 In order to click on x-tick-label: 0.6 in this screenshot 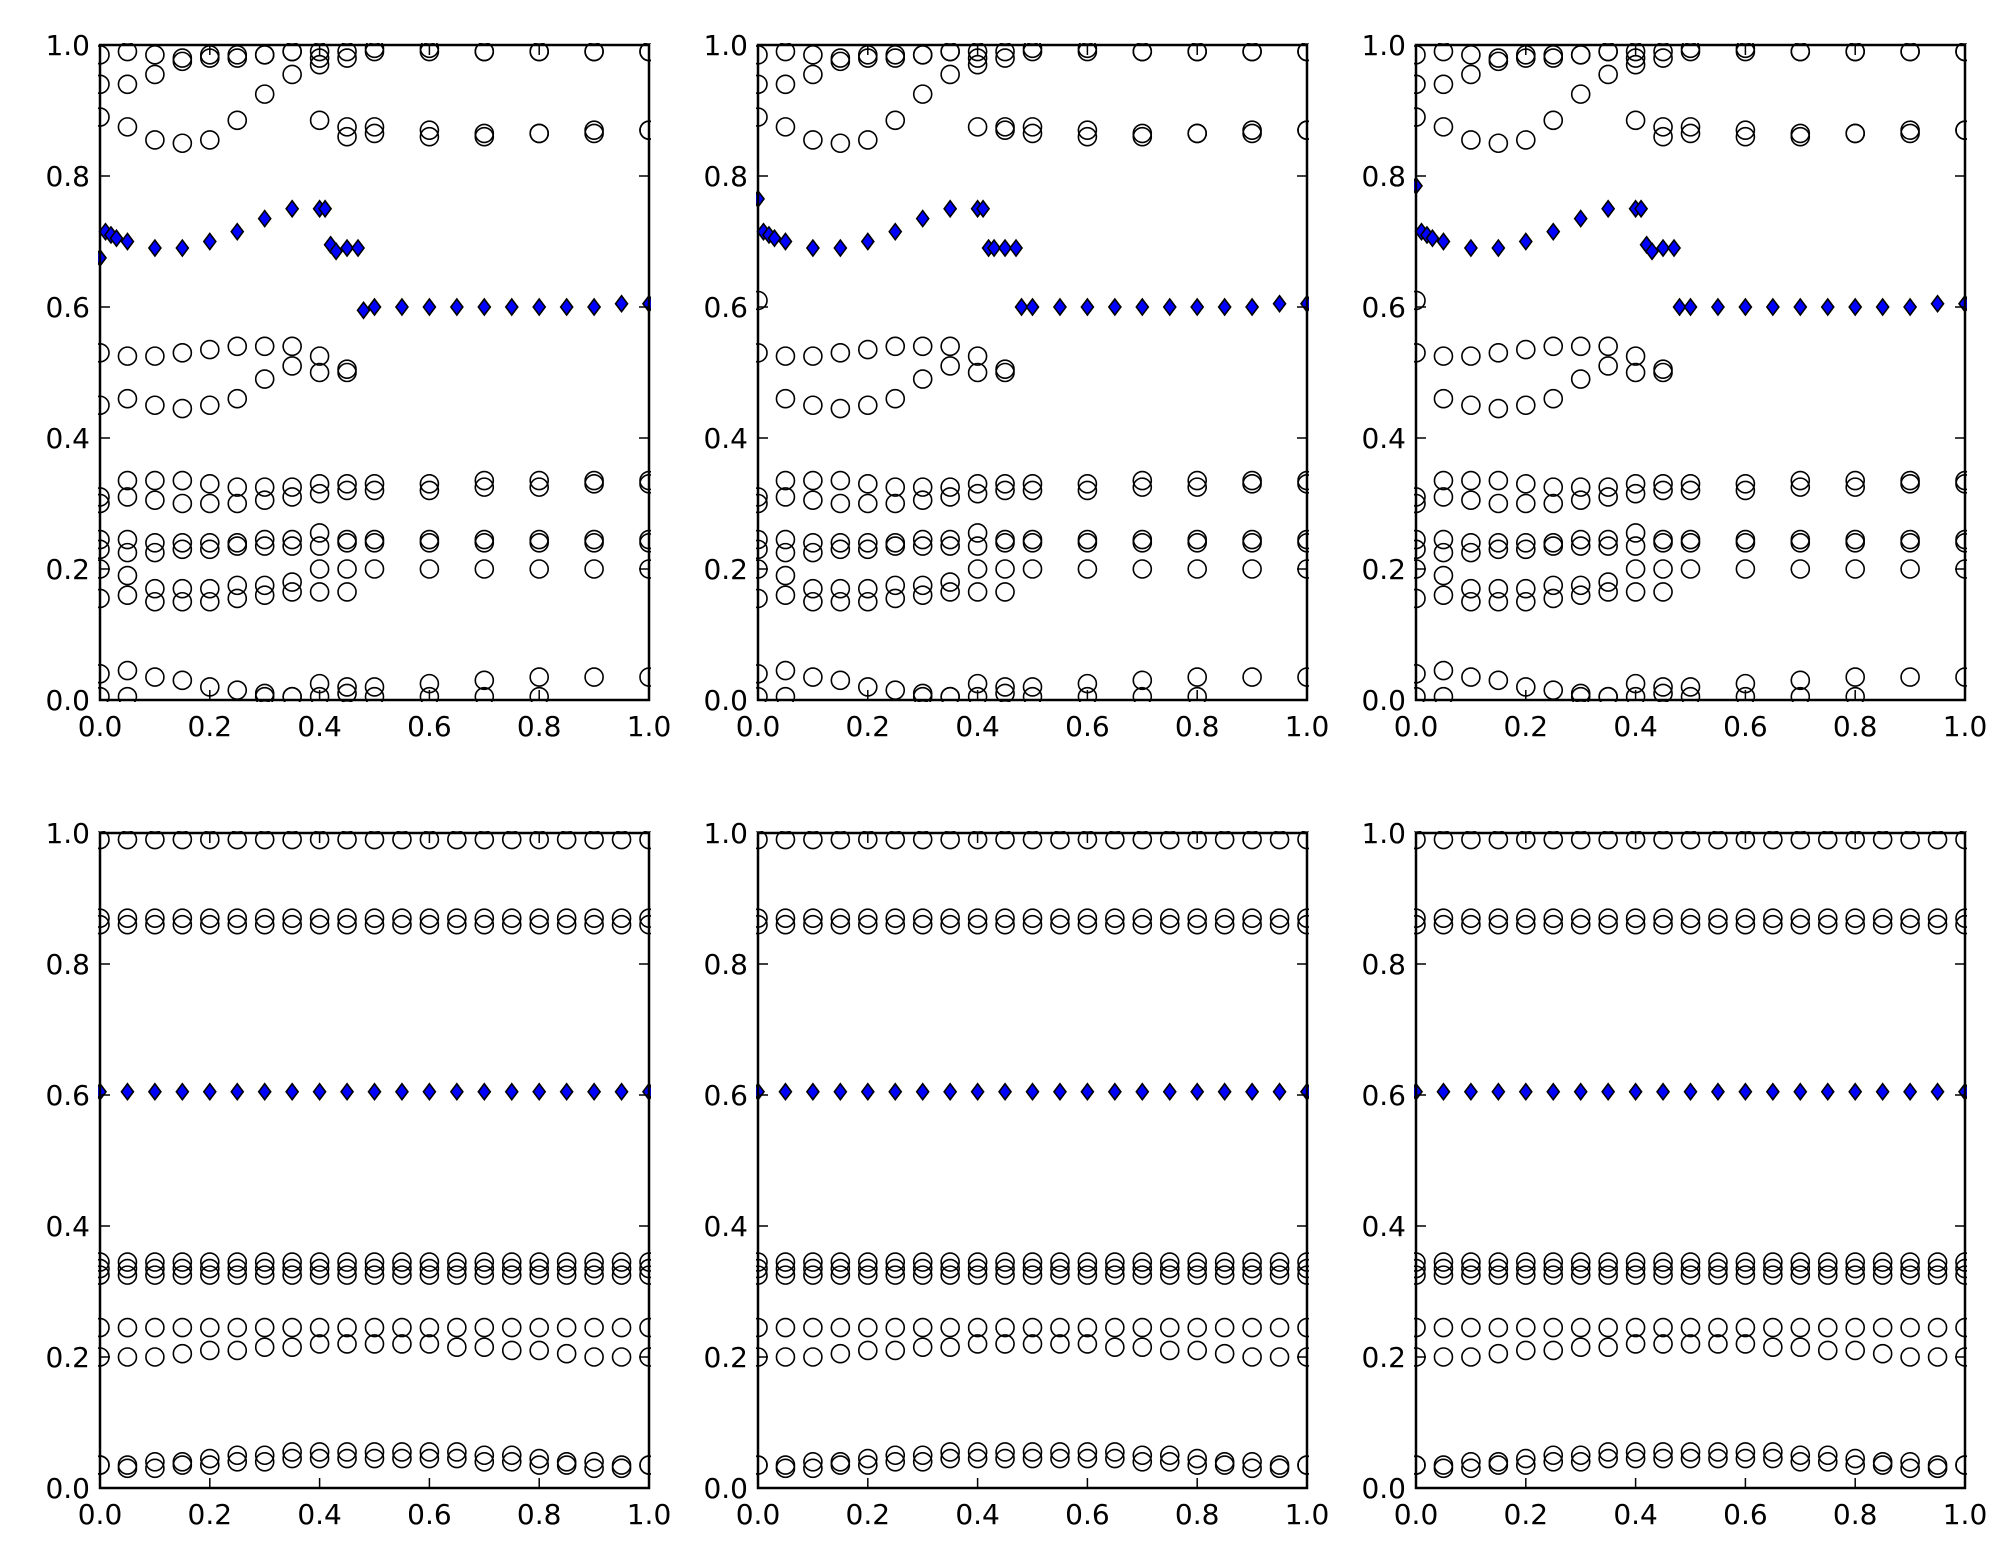, I will do `click(429, 726)`.